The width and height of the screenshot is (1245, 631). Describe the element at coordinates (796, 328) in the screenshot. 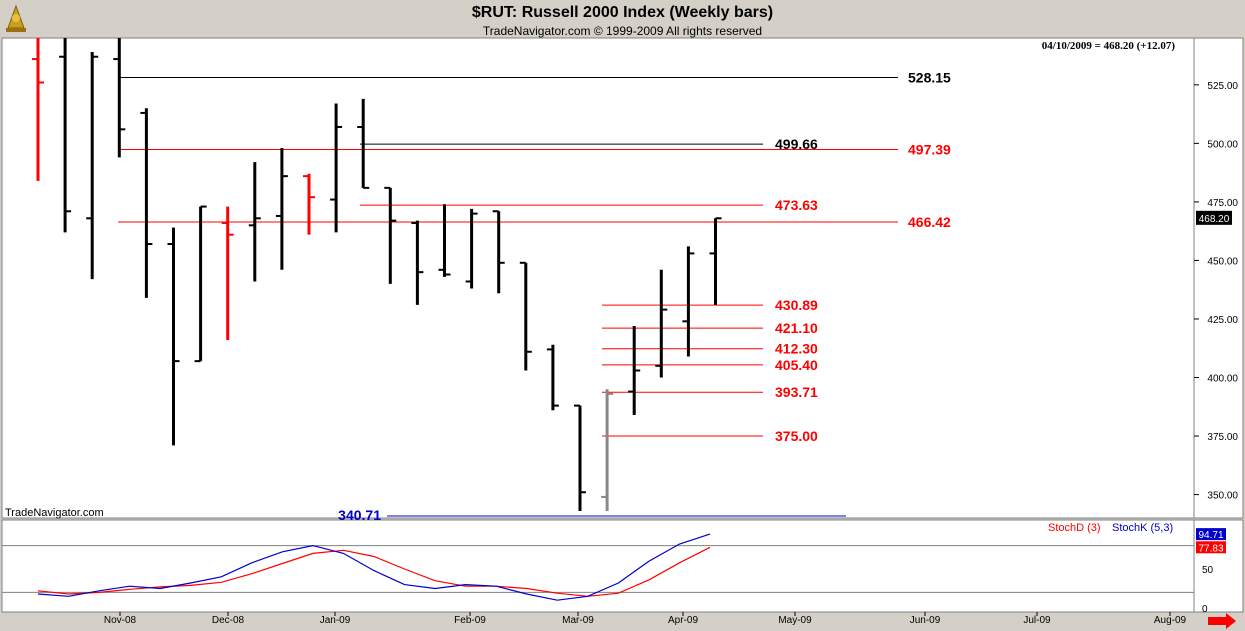

I see `level-label: 421.10` at that location.